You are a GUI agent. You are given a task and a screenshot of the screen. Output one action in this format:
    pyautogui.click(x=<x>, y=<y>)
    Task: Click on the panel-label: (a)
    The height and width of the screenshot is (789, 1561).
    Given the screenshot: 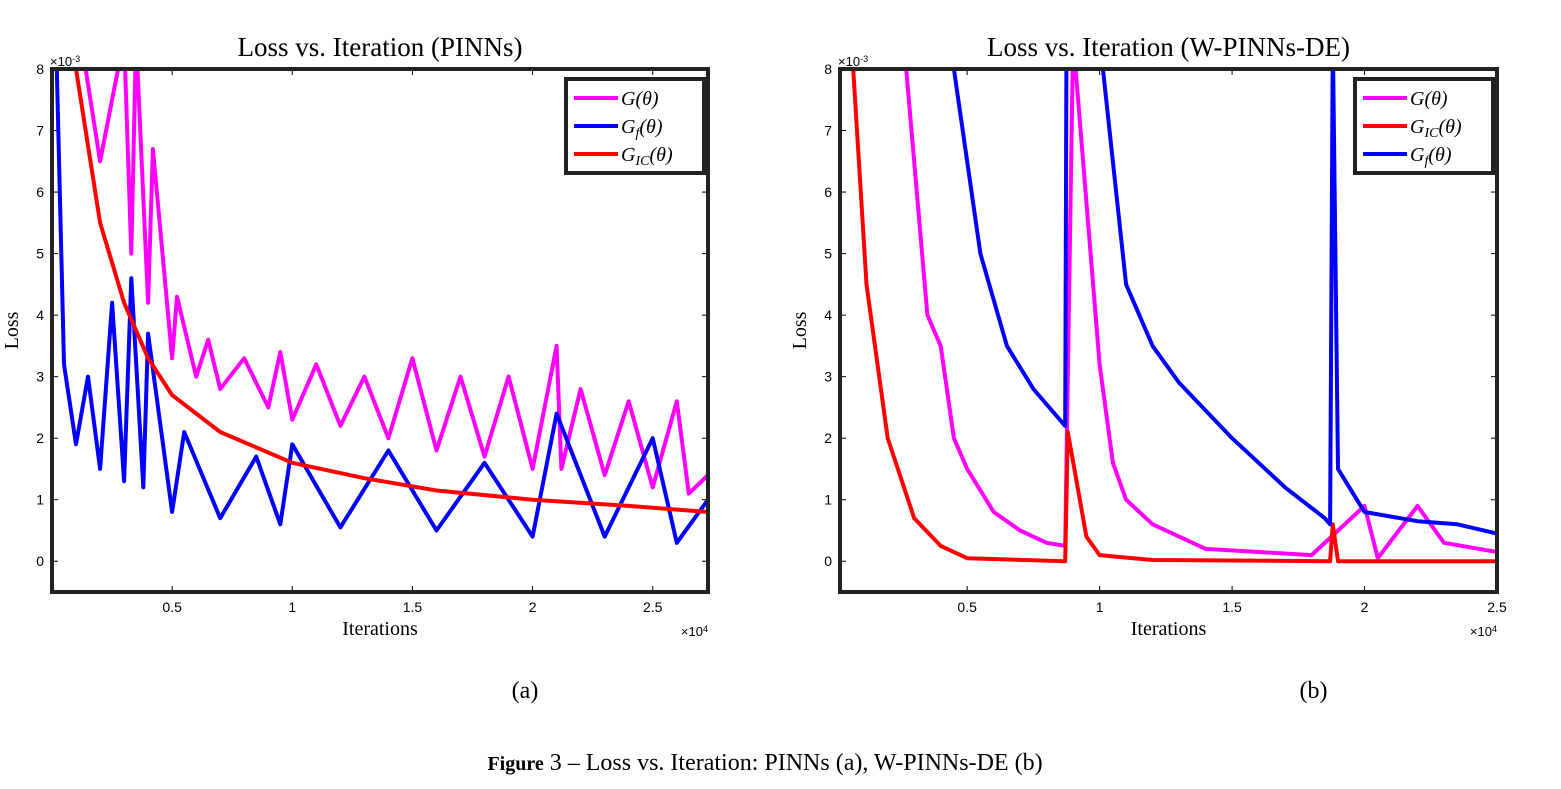 What is the action you would take?
    pyautogui.click(x=525, y=691)
    